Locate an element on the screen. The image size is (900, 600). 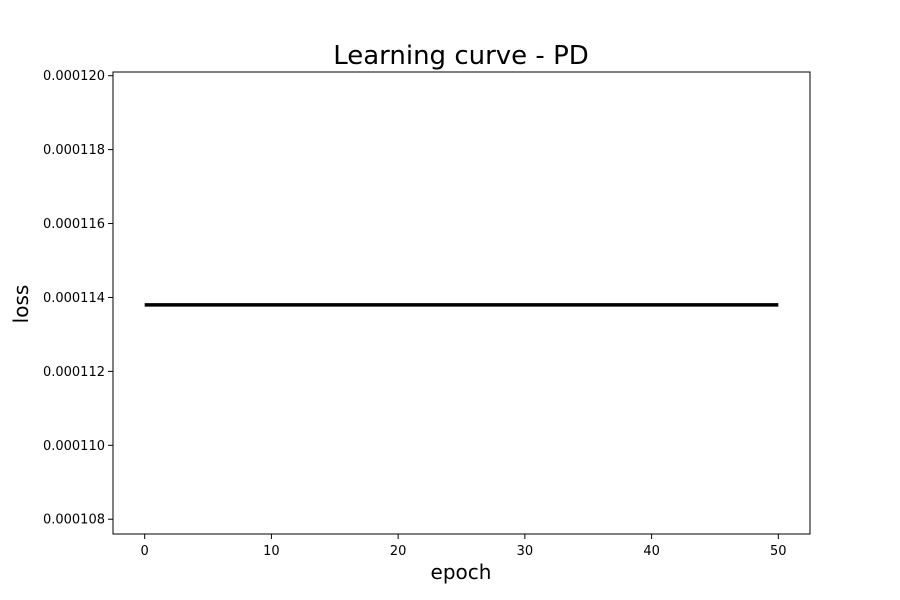
y-tick-label: 0.000110 is located at coordinates (74, 446).